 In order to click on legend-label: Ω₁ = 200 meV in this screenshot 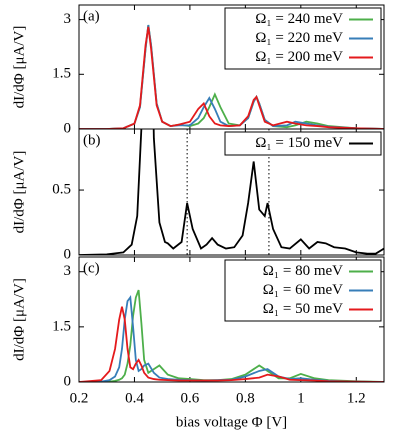, I will do `click(299, 57)`.